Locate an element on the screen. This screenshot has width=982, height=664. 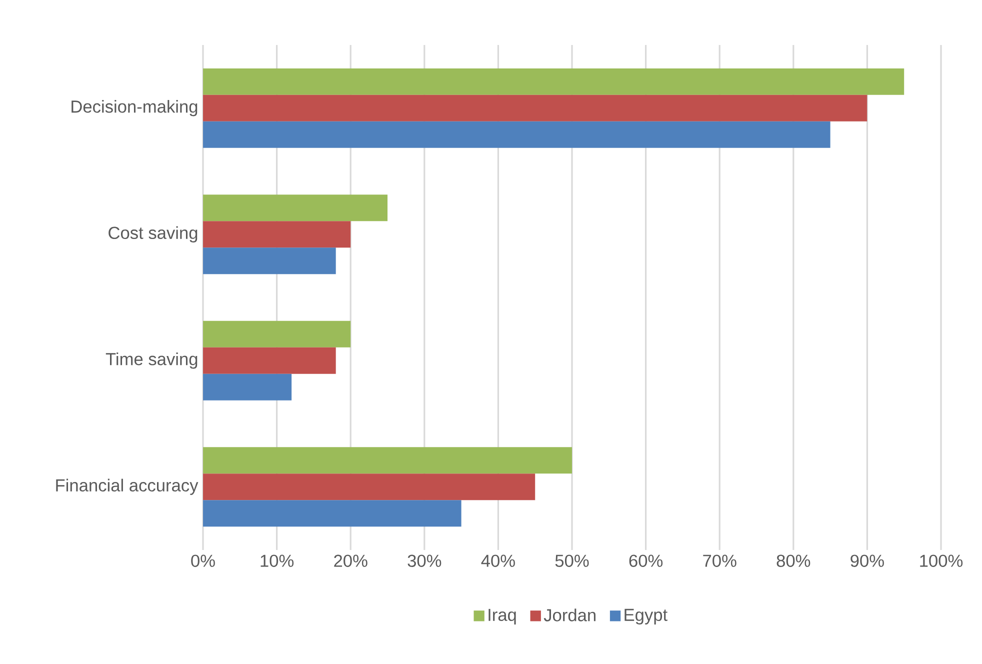
legend-label: Egypt is located at coordinates (646, 616).